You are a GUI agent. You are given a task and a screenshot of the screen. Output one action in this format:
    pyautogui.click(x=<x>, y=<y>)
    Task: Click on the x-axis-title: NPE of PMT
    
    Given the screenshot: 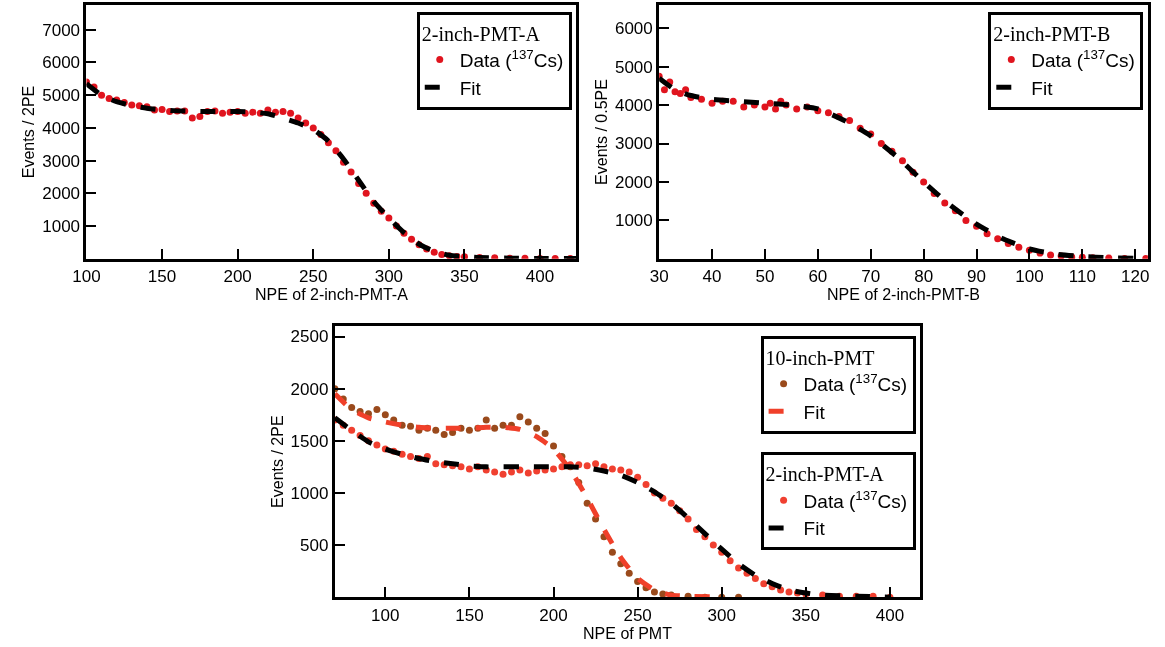 What is the action you would take?
    pyautogui.click(x=628, y=633)
    